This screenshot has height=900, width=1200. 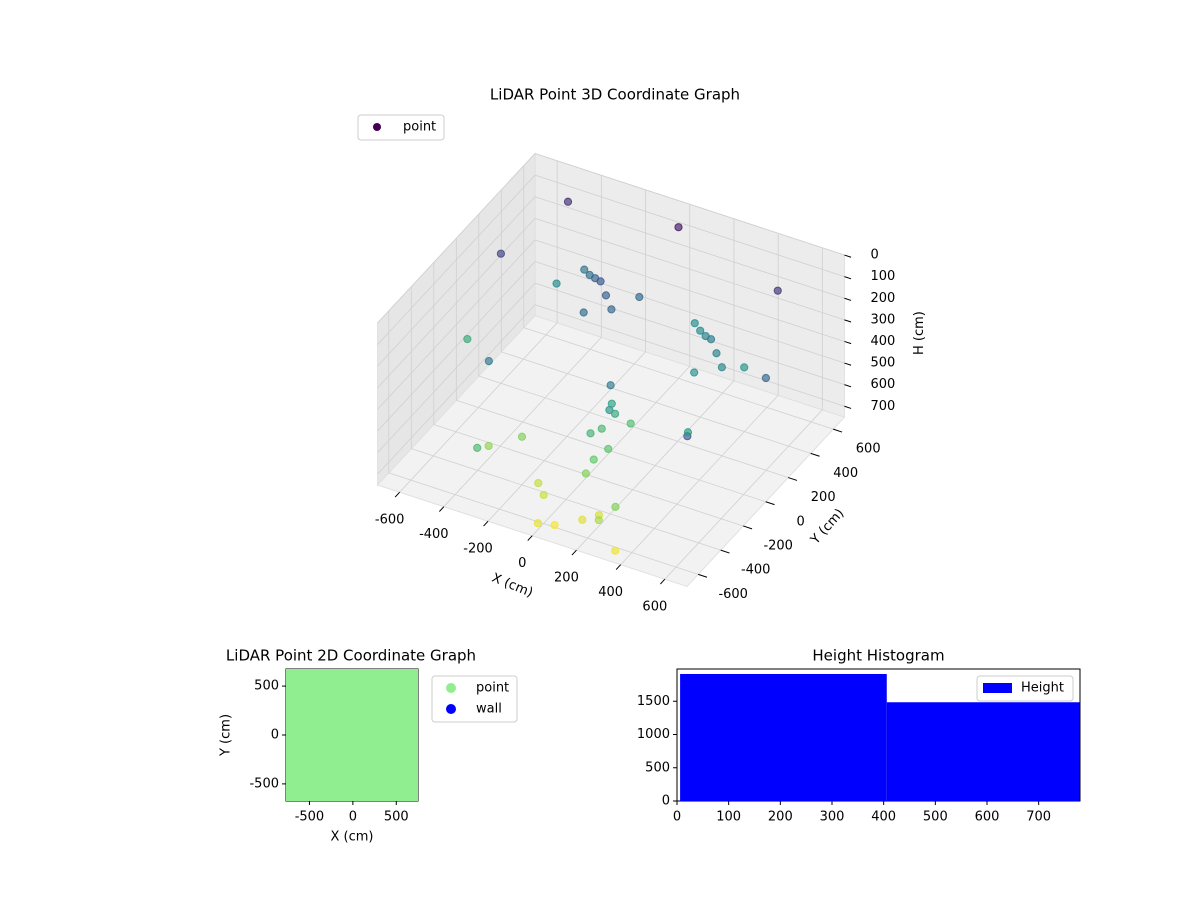 I want to click on bars, so click(x=880, y=737).